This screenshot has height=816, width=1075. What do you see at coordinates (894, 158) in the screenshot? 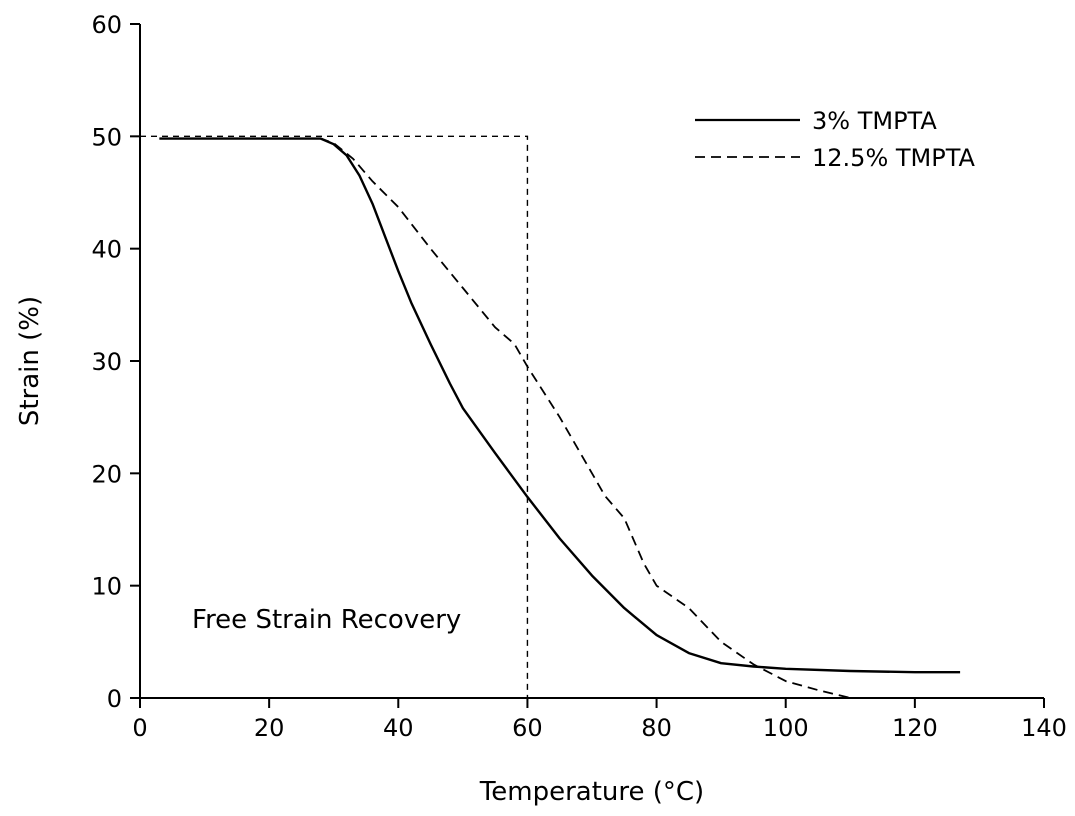
I see `legend-label-12-5pct-tmpta: 12.5% TMPTA` at bounding box center [894, 158].